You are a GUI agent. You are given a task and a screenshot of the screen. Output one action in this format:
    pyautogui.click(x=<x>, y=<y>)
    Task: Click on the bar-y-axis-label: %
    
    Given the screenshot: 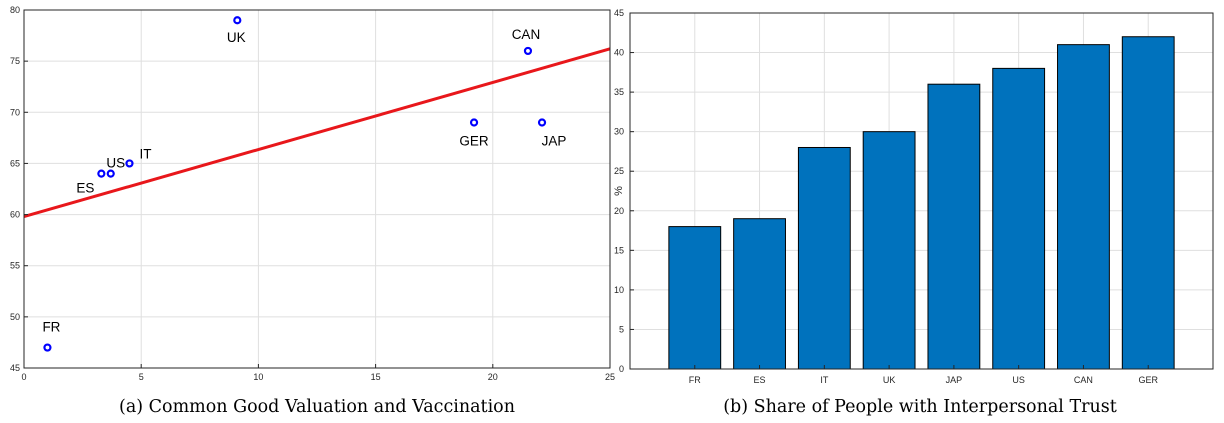 What is the action you would take?
    pyautogui.click(x=619, y=191)
    